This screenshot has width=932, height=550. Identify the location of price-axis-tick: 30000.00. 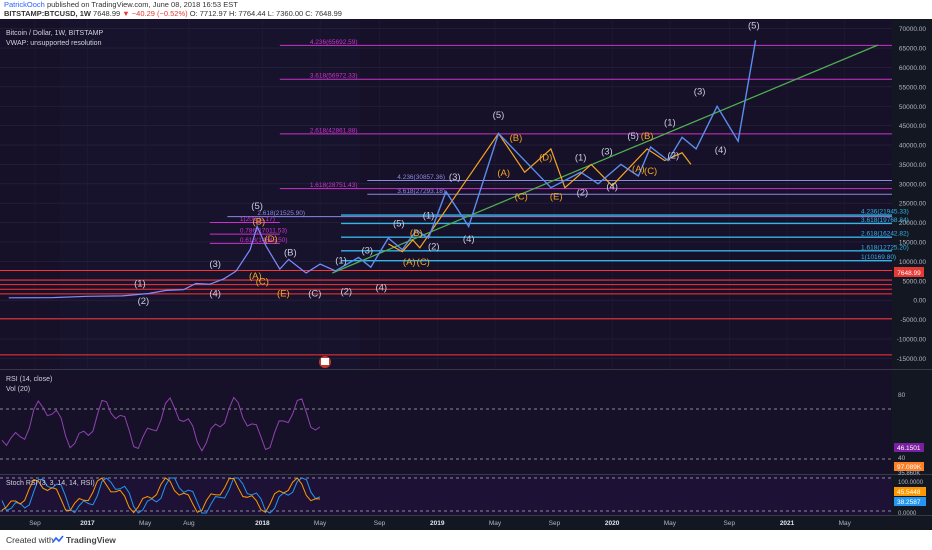
(912, 184).